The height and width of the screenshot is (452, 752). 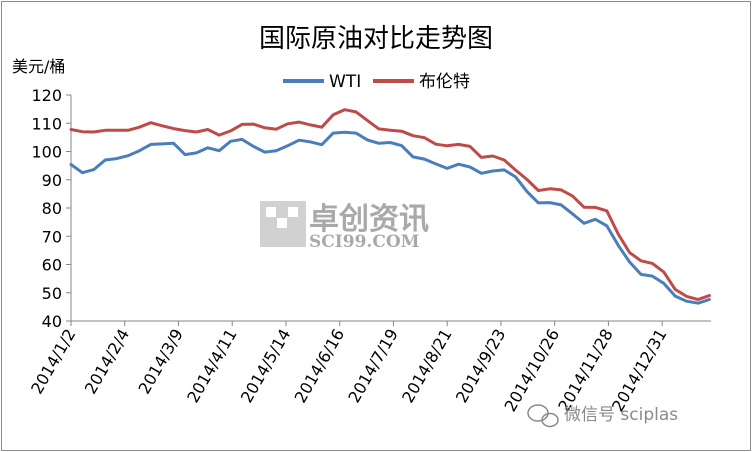 I want to click on y-tick-label: 60, so click(x=52, y=265).